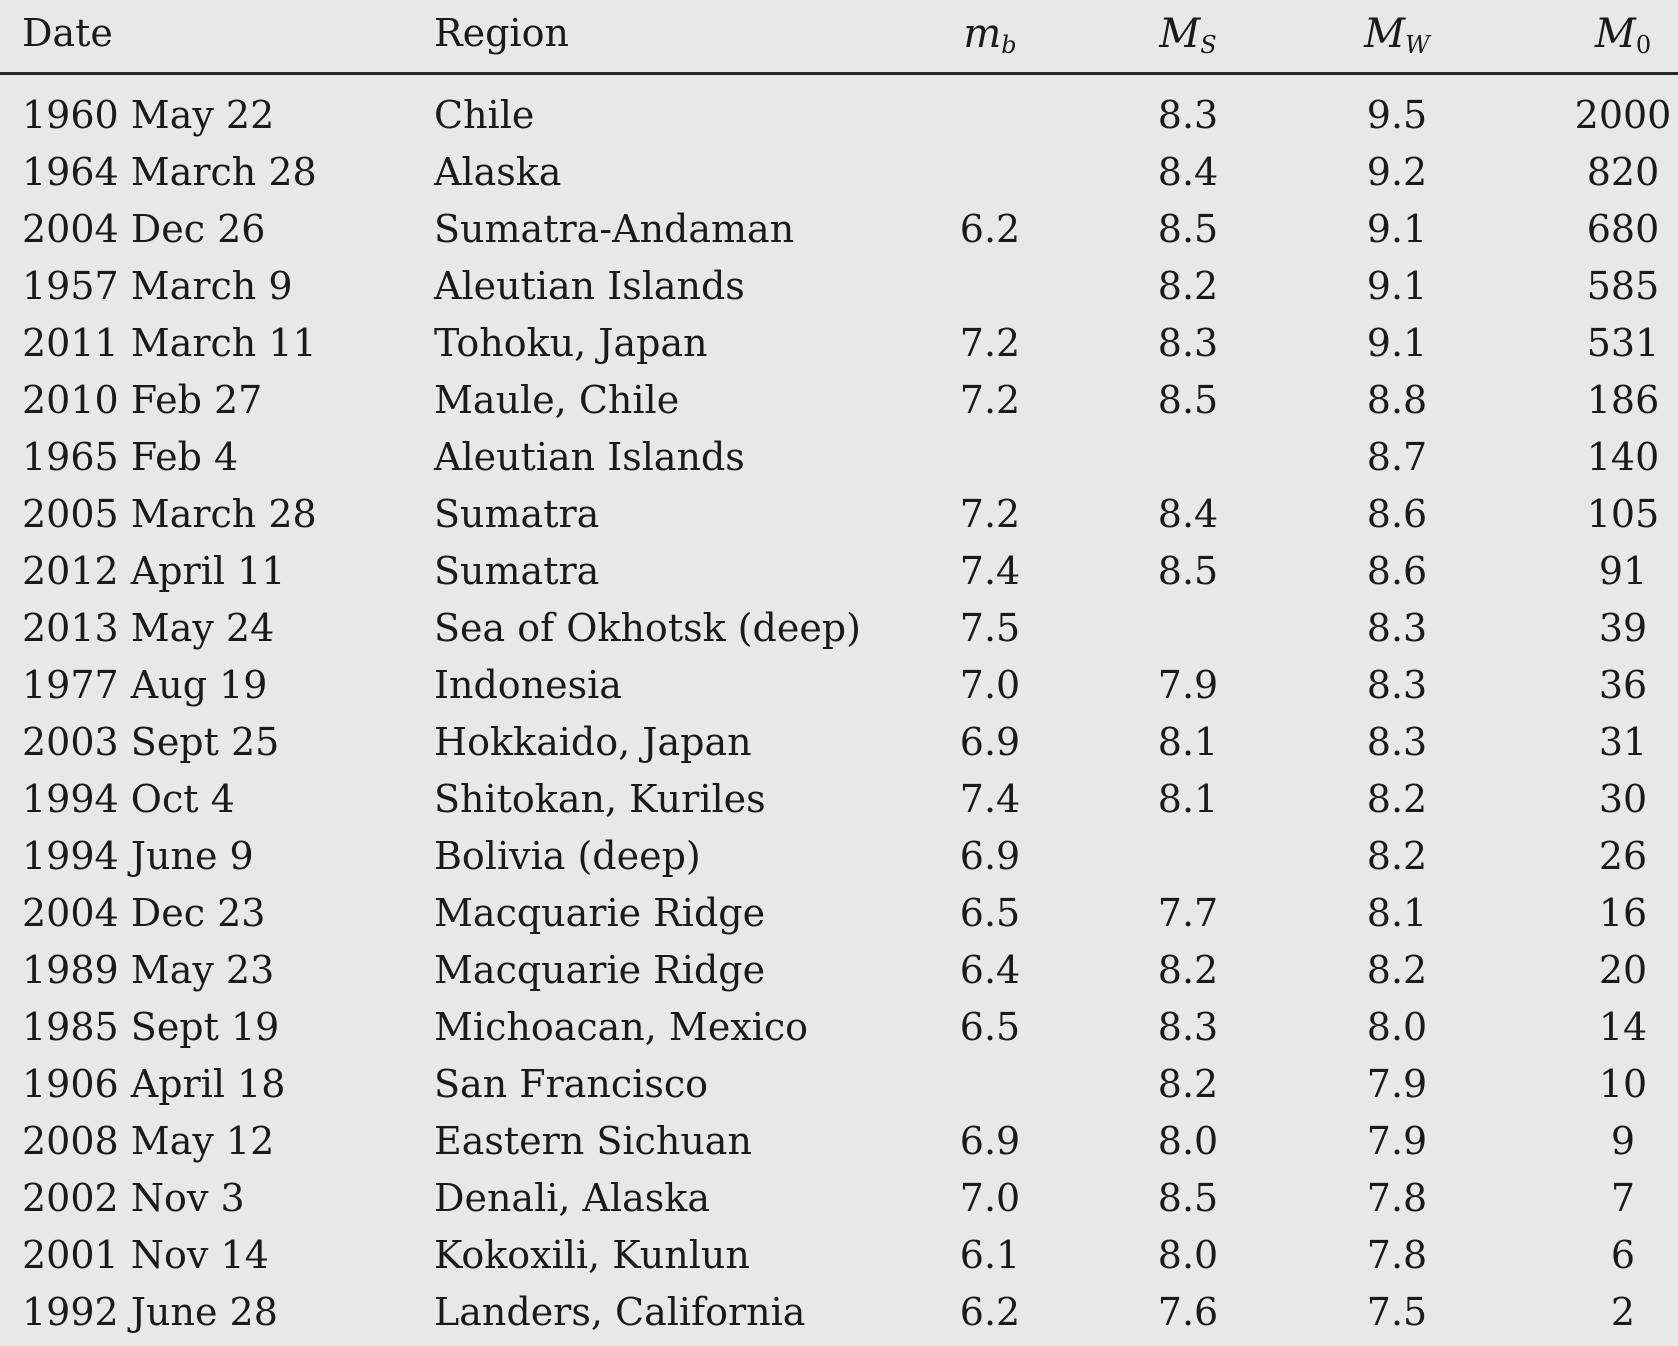  I want to click on cell-date: 2001 Nov 14, so click(145, 1255).